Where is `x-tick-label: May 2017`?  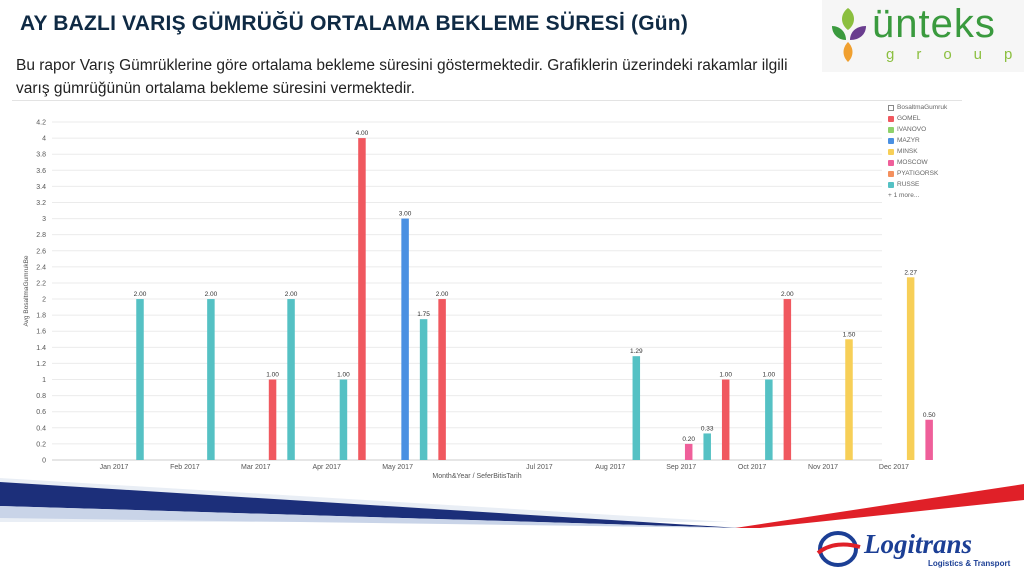 x-tick-label: May 2017 is located at coordinates (397, 467).